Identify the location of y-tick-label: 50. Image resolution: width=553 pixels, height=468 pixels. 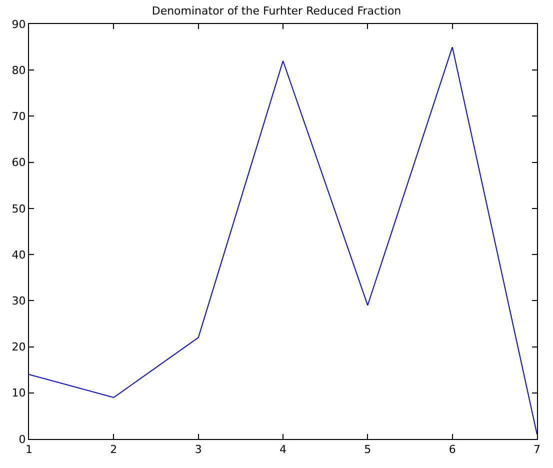
(19, 209).